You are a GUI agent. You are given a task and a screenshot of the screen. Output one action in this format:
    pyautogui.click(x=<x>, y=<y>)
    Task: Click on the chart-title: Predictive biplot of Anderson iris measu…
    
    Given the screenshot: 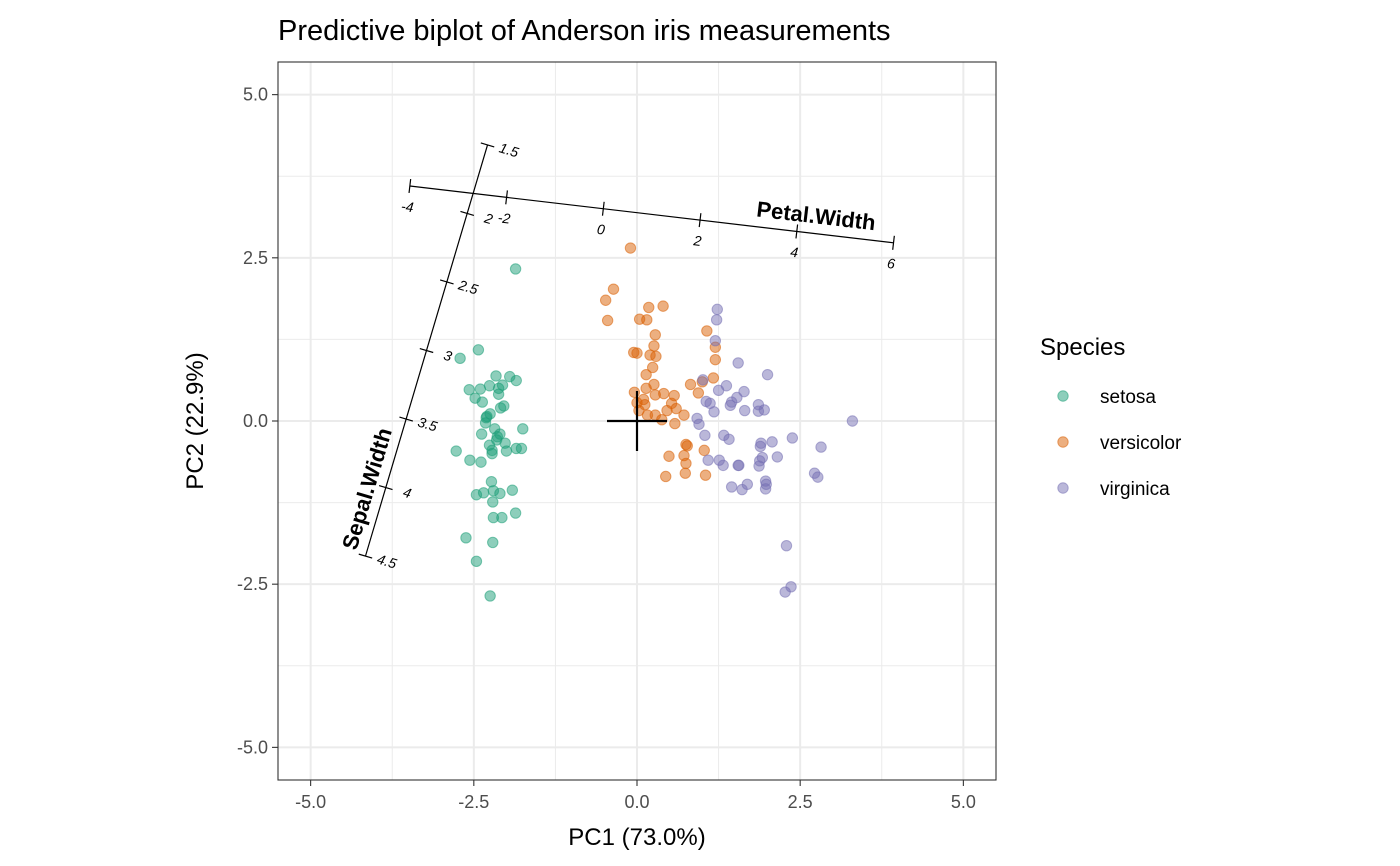 What is the action you would take?
    pyautogui.click(x=584, y=31)
    